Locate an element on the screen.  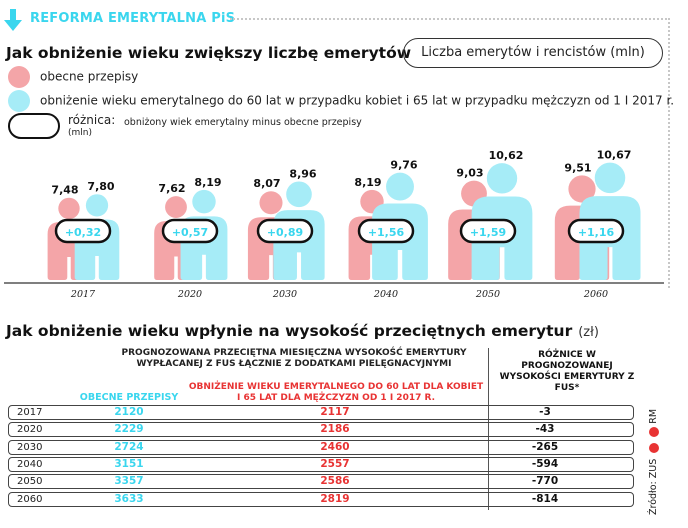
difference-value: +1,16 is located at coordinates (596, 232).